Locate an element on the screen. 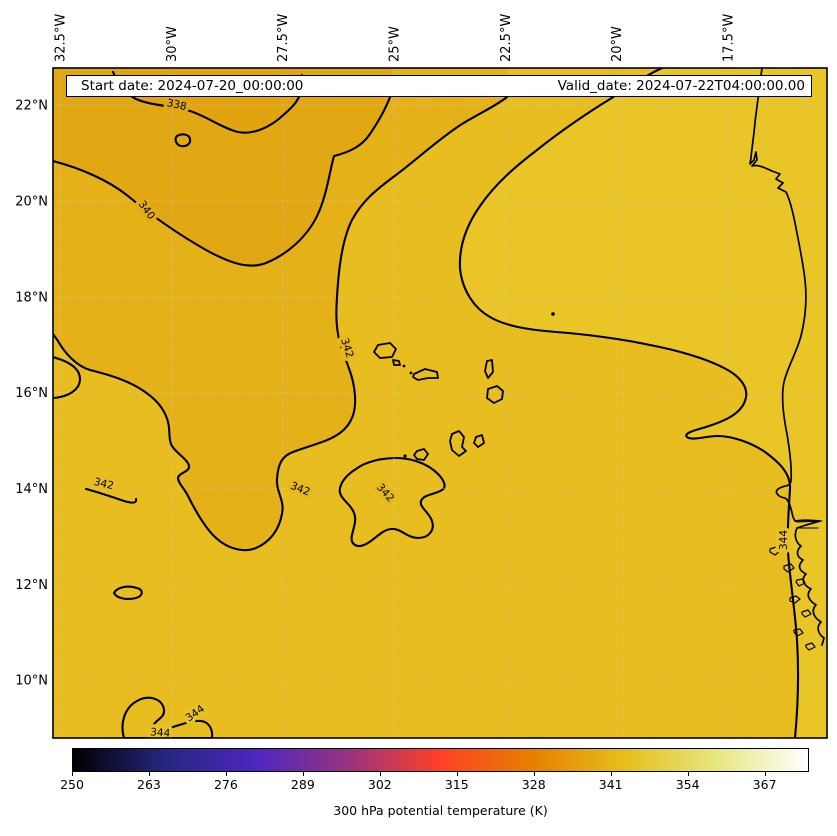 The image size is (837, 836). top-axis-tick-label: 25°W is located at coordinates (394, 44).